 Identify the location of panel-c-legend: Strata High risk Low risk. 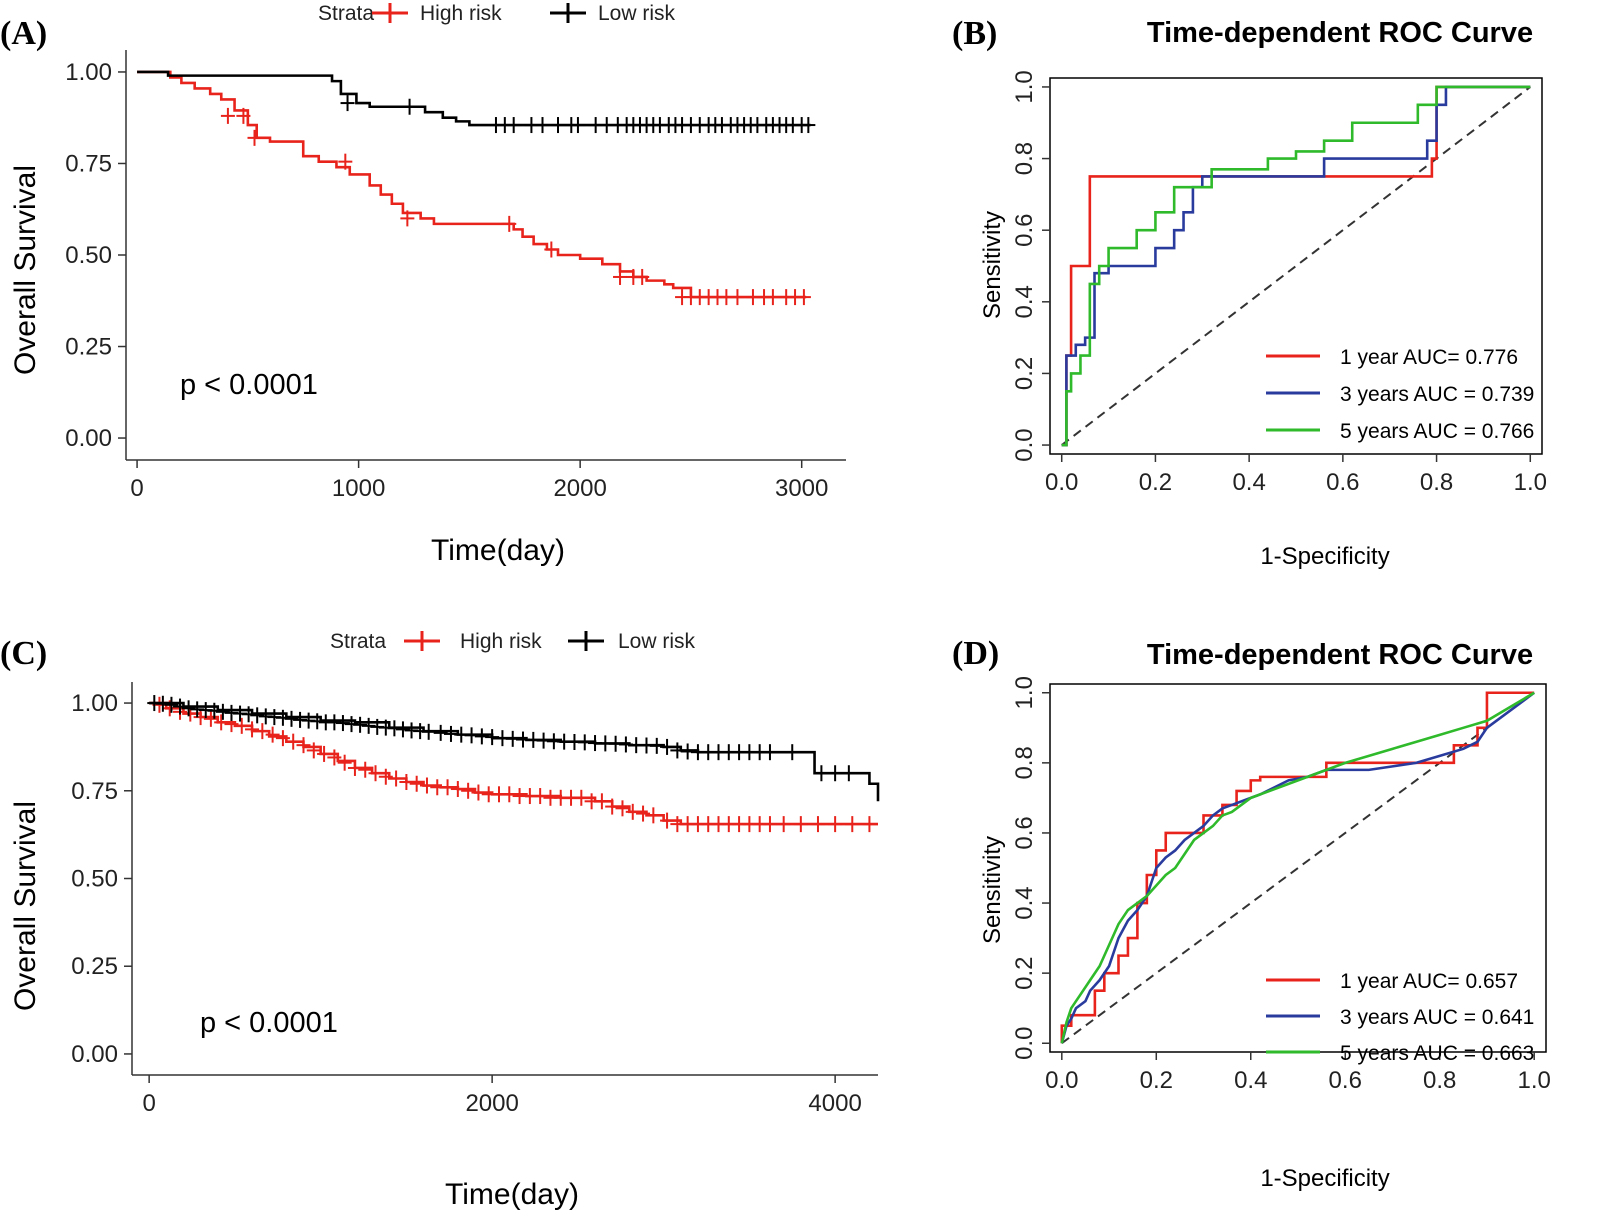
(513, 641).